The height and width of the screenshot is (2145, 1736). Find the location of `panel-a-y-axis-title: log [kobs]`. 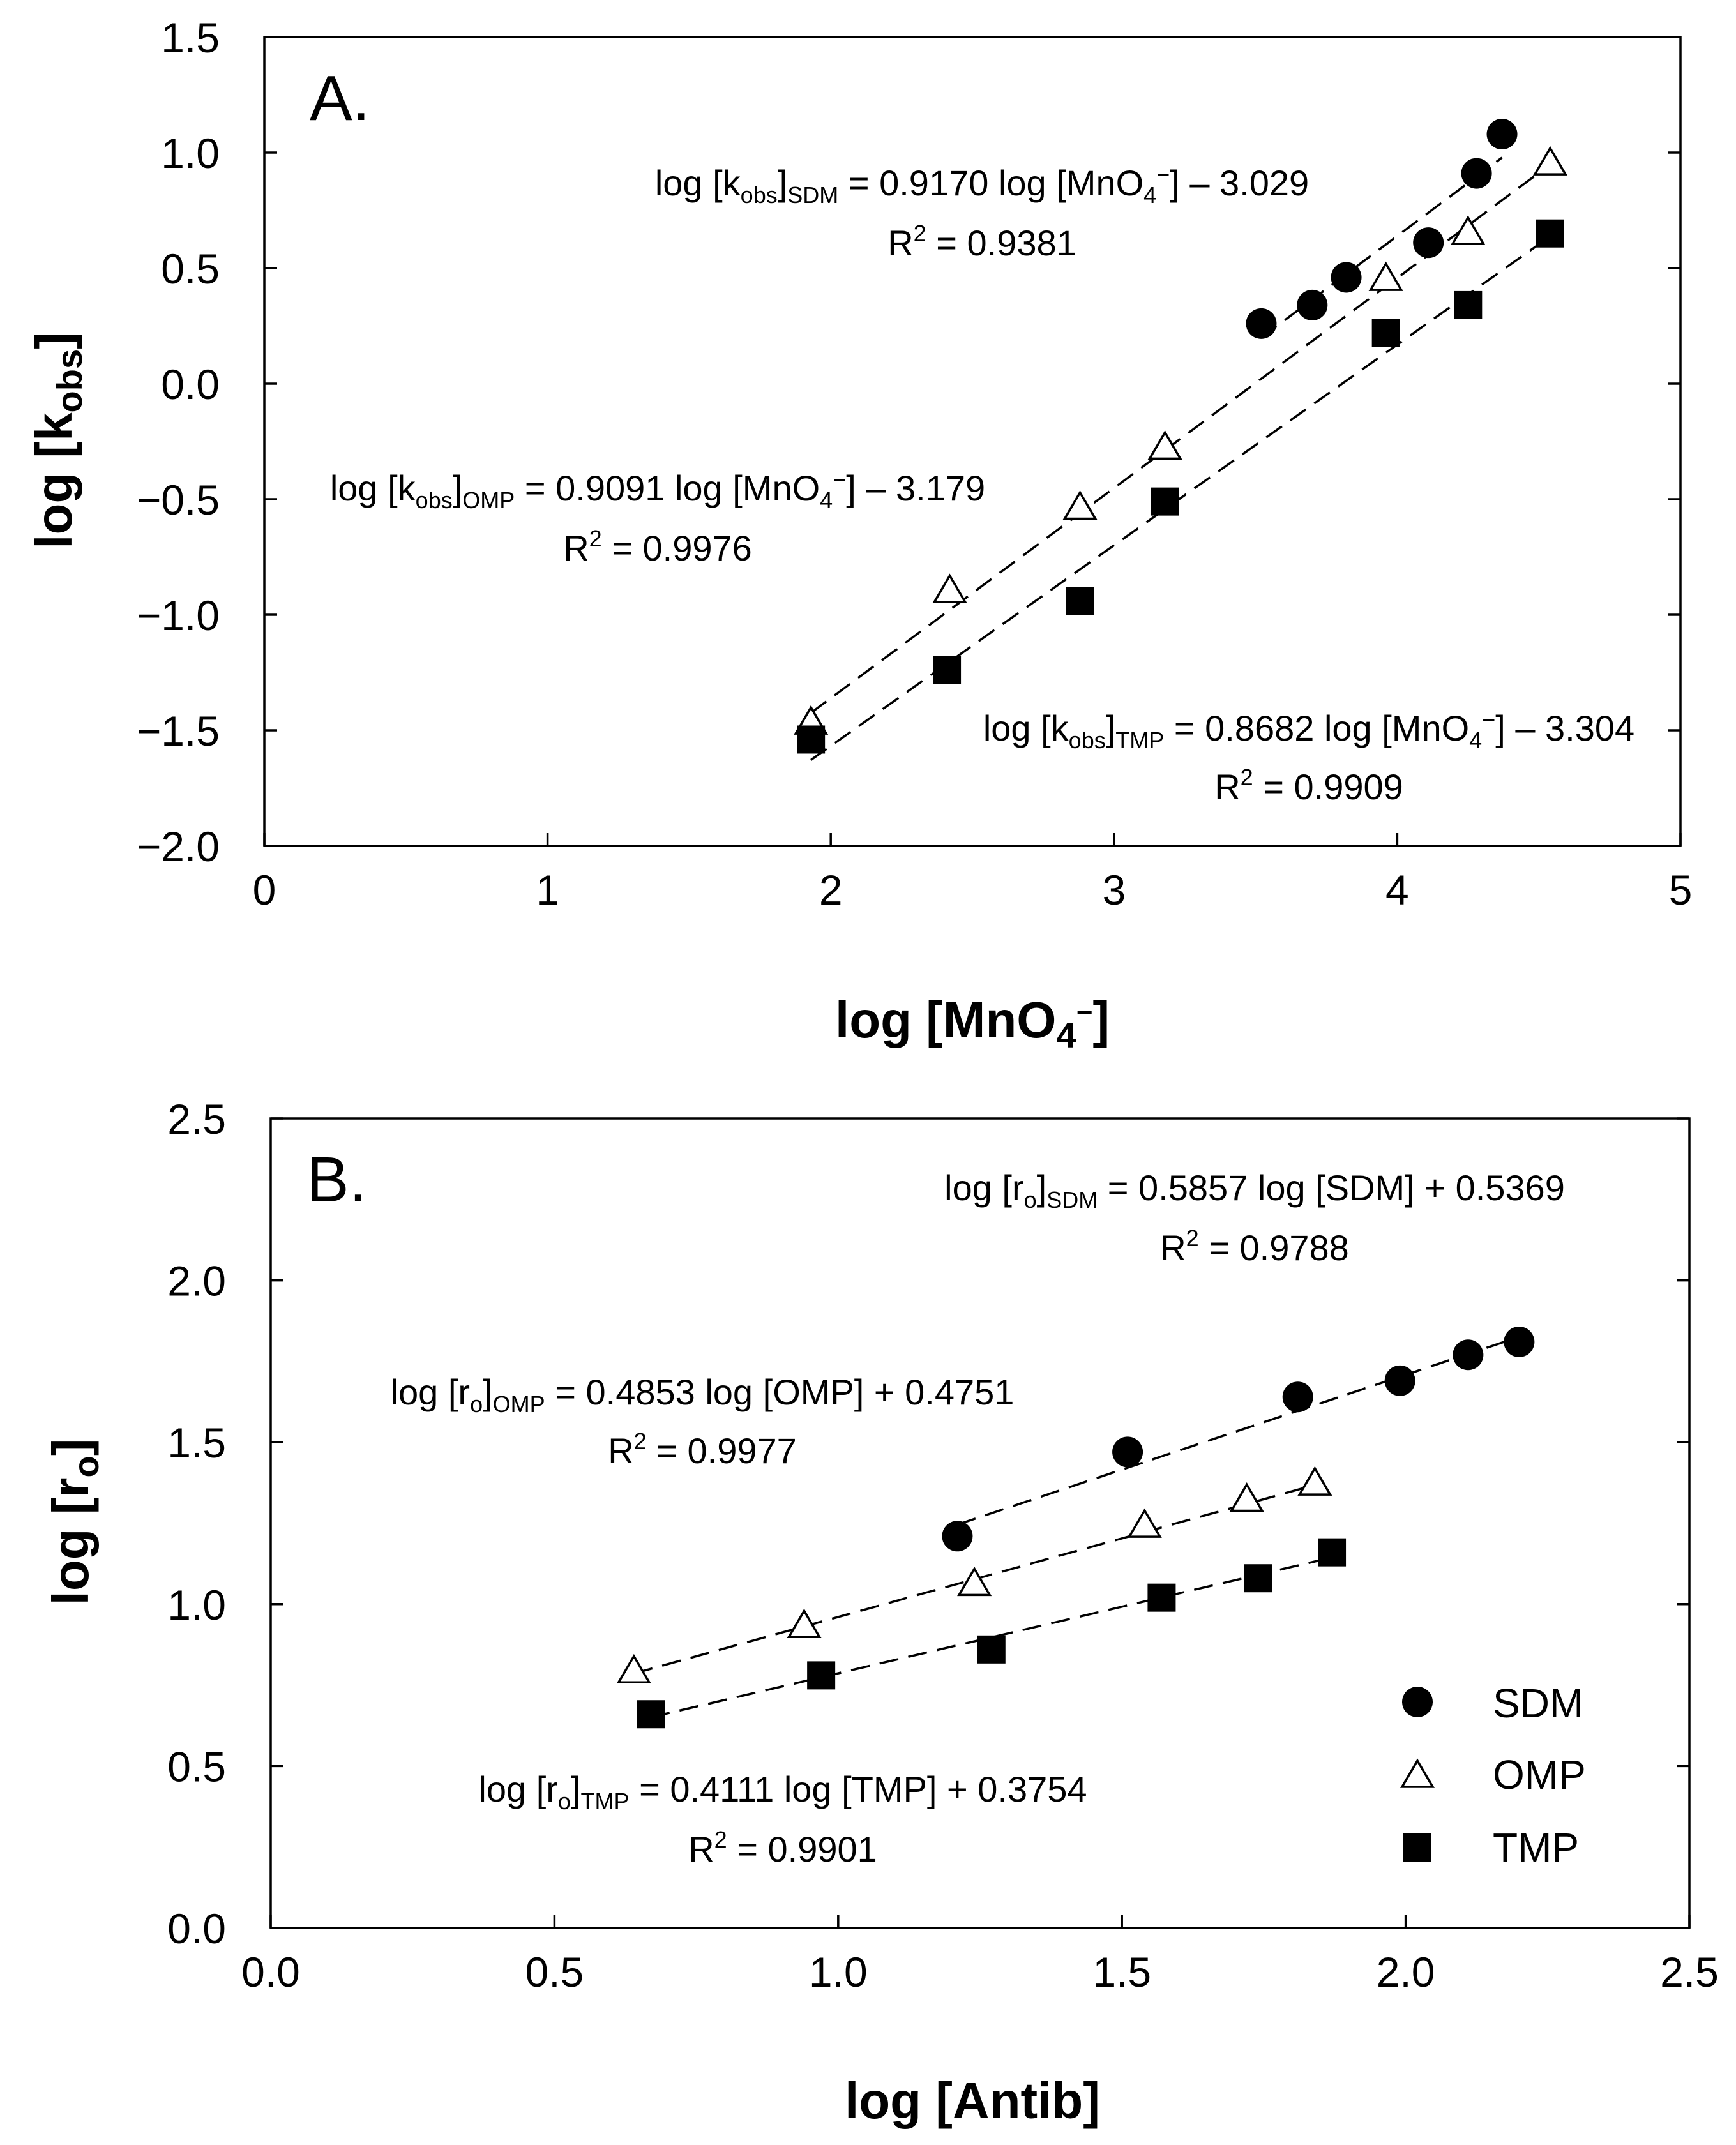

panel-a-y-axis-title: log [kobs] is located at coordinates (57, 440).